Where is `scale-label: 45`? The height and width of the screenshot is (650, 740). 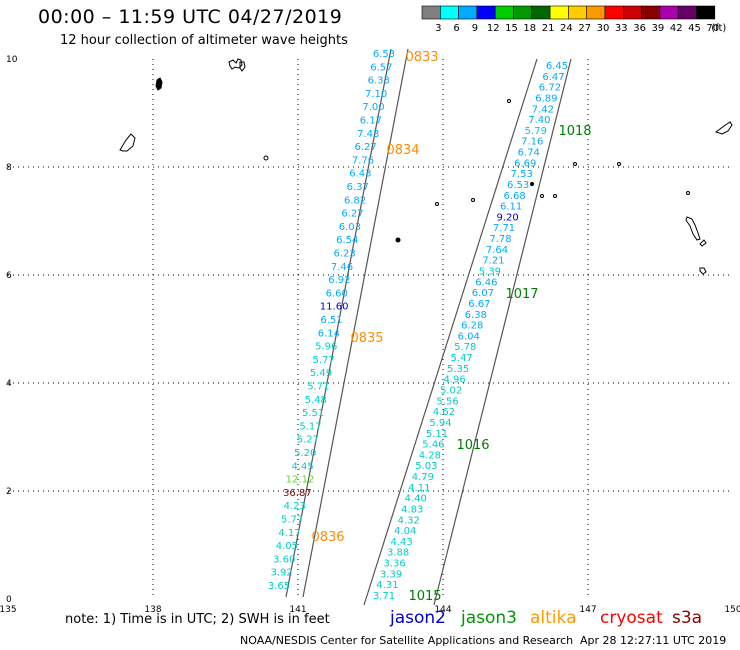 scale-label: 45 is located at coordinates (694, 28).